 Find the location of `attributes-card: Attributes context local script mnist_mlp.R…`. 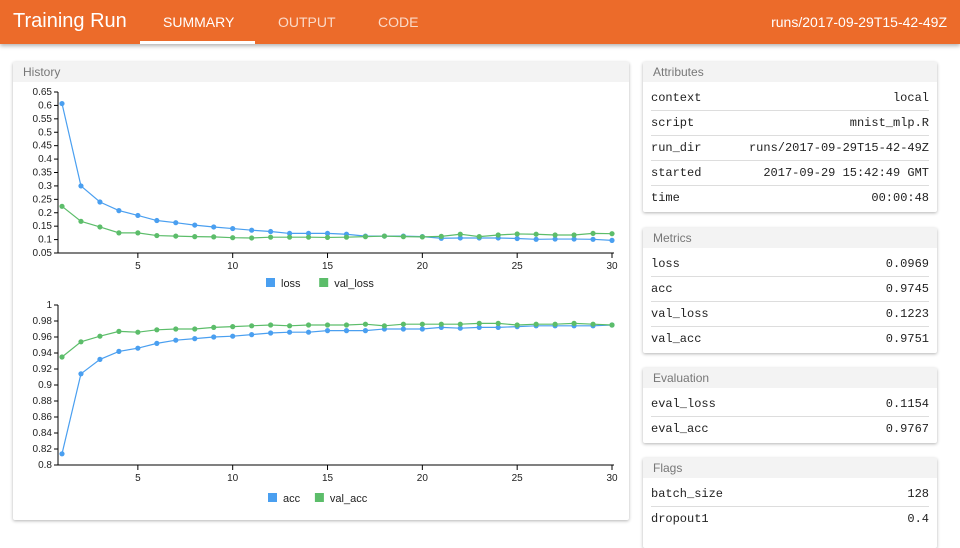

attributes-card: Attributes context local script mnist_mlp.R… is located at coordinates (790, 137).